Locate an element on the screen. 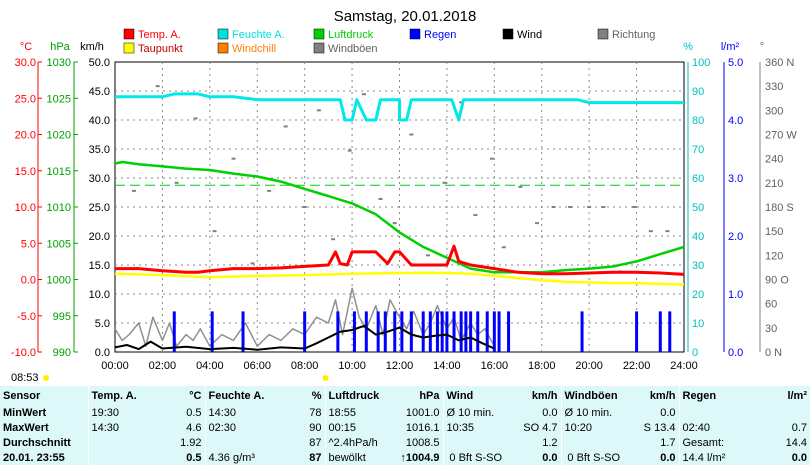 Image resolution: width=810 pixels, height=465 pixels. direction-axis-tick-label: 210 is located at coordinates (774, 184).